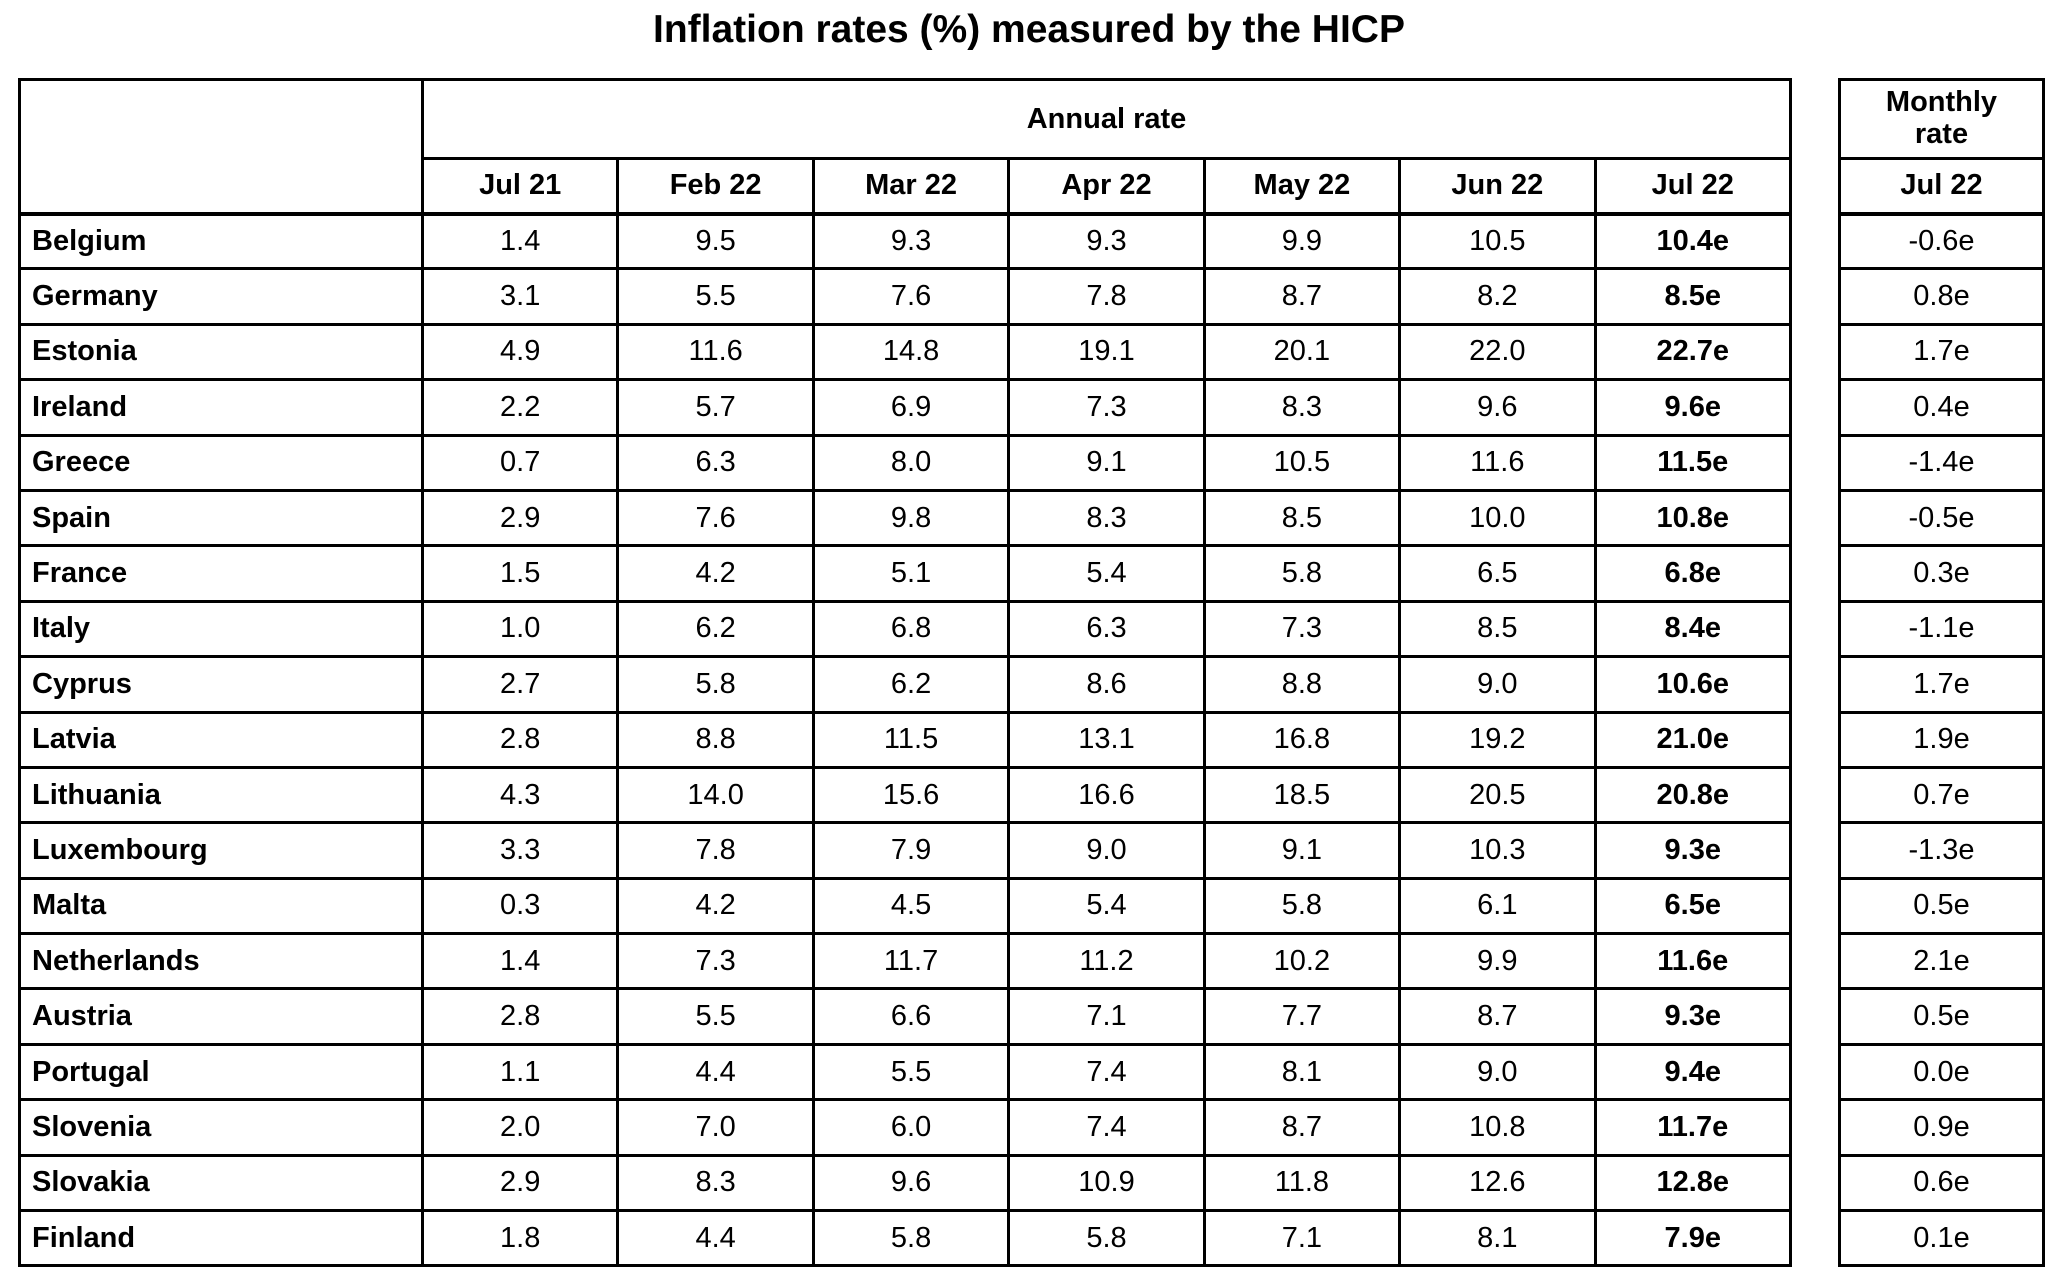 Image resolution: width=2058 pixels, height=1280 pixels. What do you see at coordinates (1302, 352) in the screenshot?
I see `annual-rate-cell: 20.1` at bounding box center [1302, 352].